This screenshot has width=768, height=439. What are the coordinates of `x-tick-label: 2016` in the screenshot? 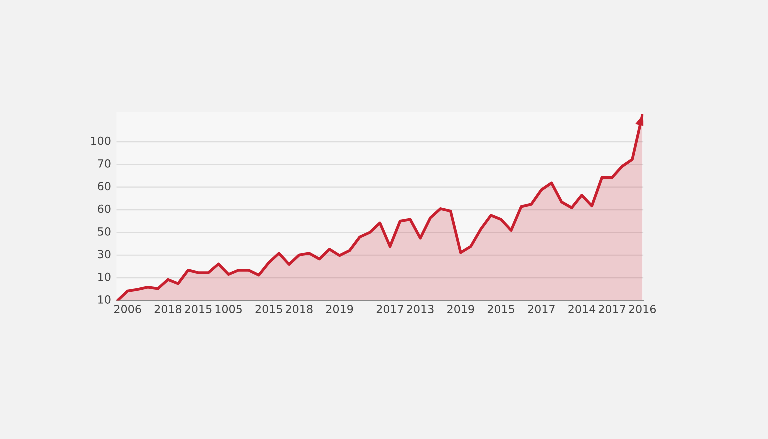 It's located at (642, 309).